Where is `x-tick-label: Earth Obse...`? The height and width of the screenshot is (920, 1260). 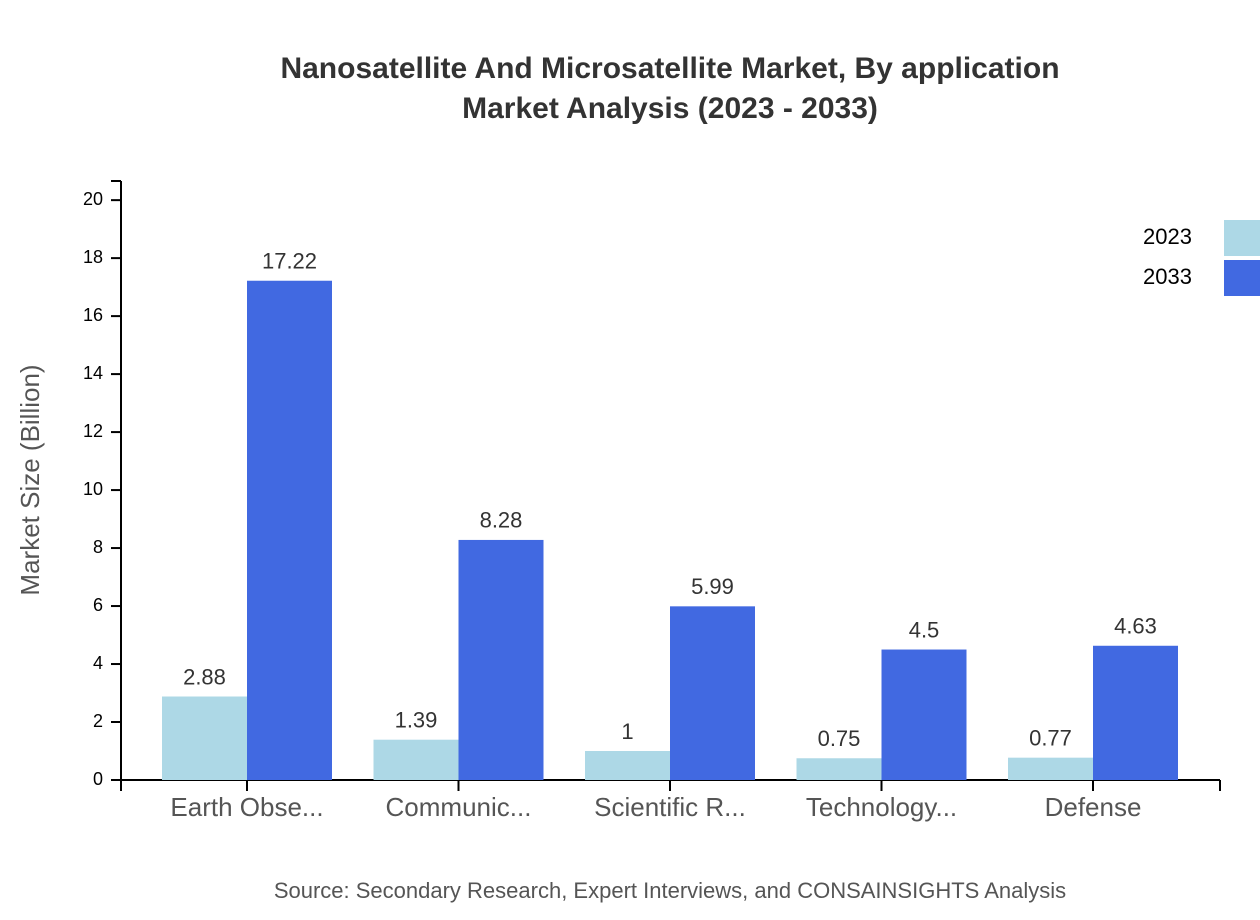 x-tick-label: Earth Obse... is located at coordinates (246, 807).